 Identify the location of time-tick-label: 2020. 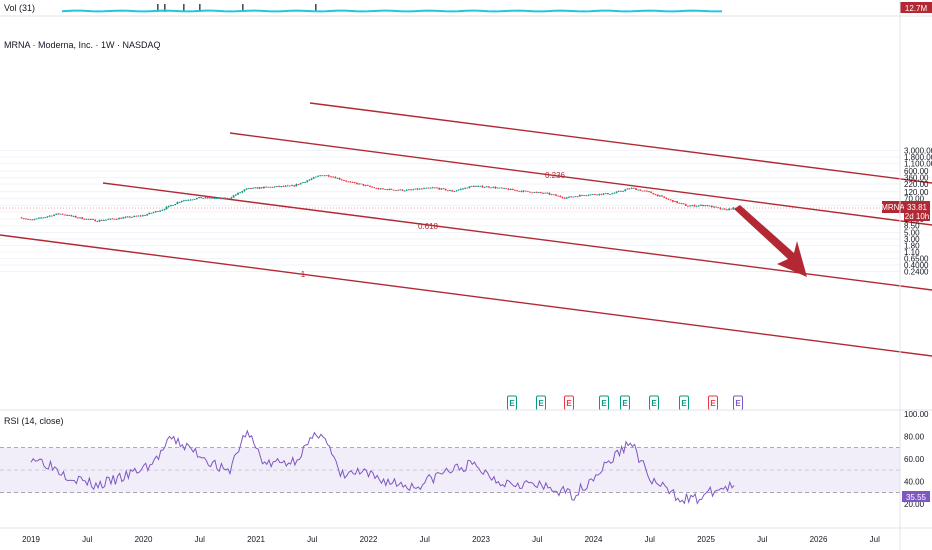
(144, 539).